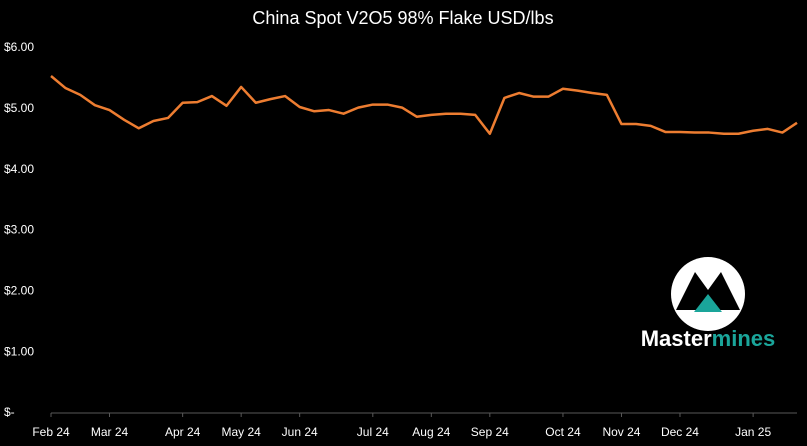 This screenshot has height=446, width=807. What do you see at coordinates (110, 432) in the screenshot?
I see `x-tick-label: Mar 24` at bounding box center [110, 432].